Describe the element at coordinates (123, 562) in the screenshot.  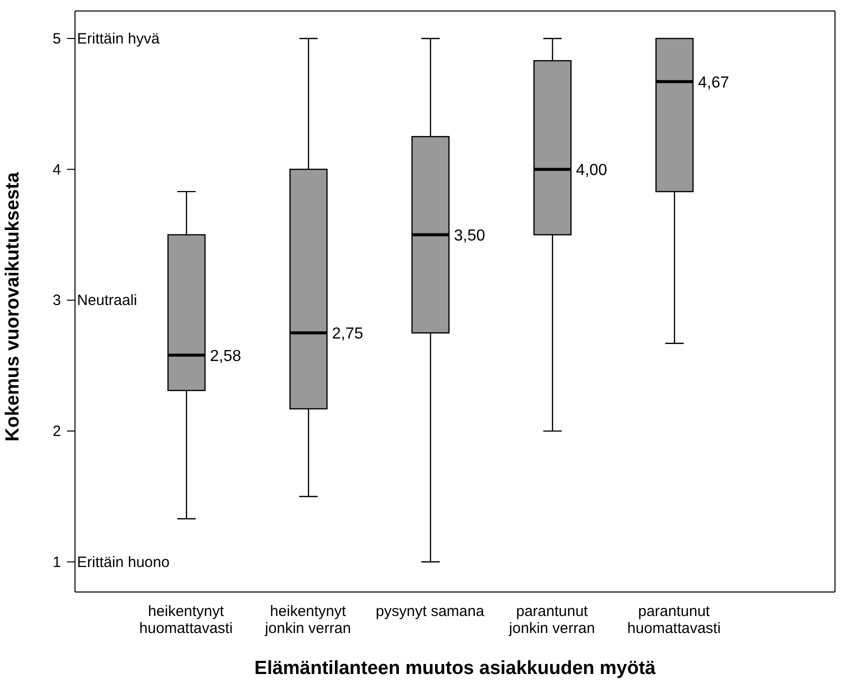
I see `annotation: Erittäin huono` at that location.